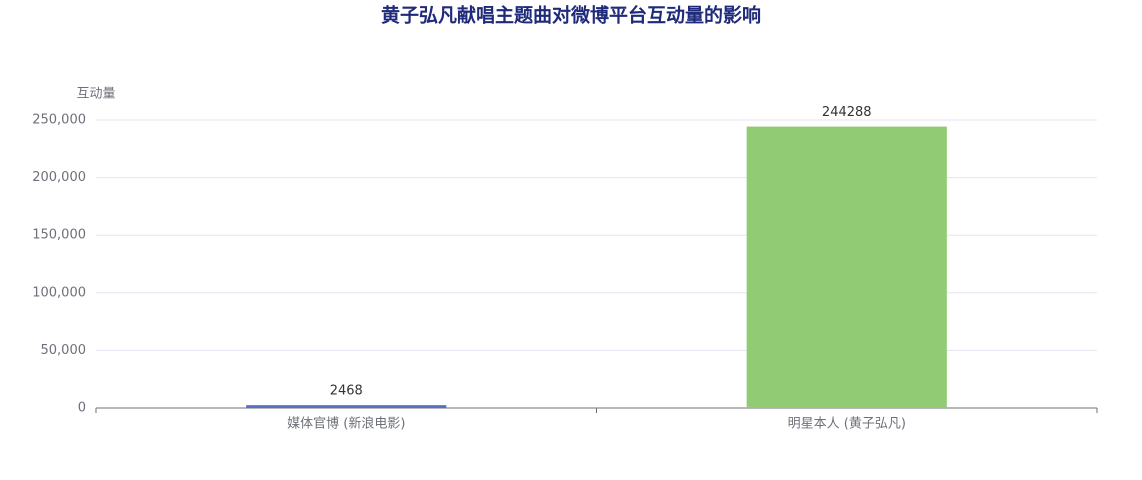  Describe the element at coordinates (847, 424) in the screenshot. I see `x-tick-label: 明星本人 (黄子弘凡)` at that location.